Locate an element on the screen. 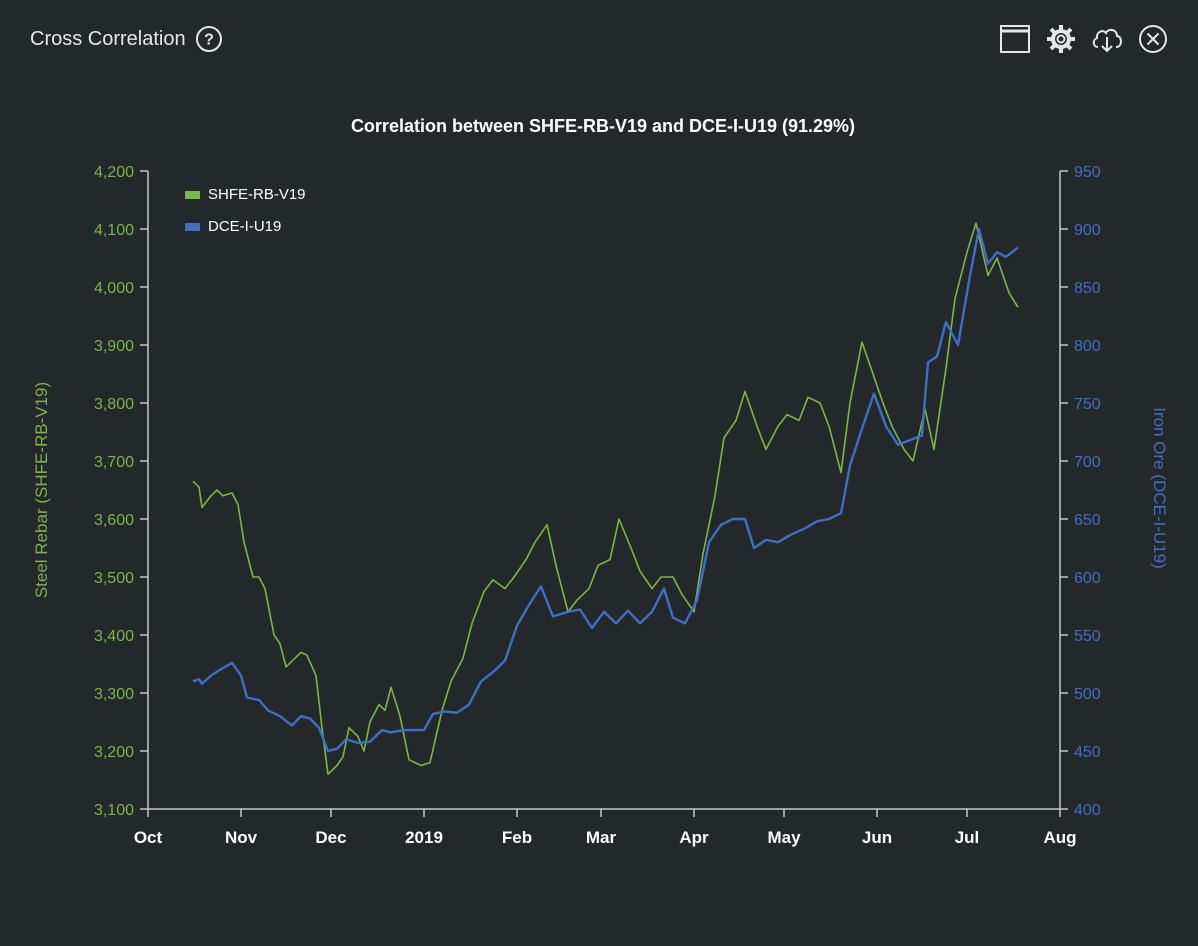 This screenshot has width=1198, height=946. legend-label: SHFE-RB-V19 is located at coordinates (257, 194).